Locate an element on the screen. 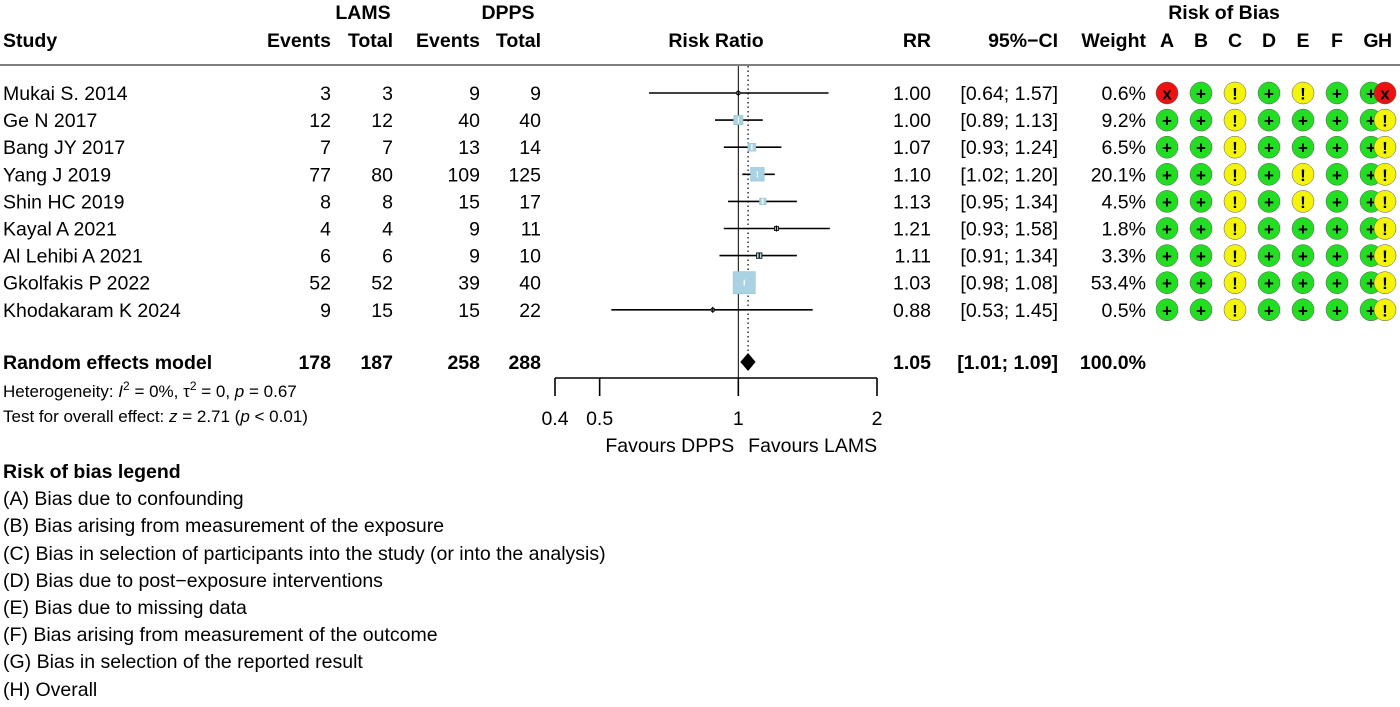 The height and width of the screenshot is (707, 1400). summary-ci: [1.01; 1.09] is located at coordinates (1007, 363).